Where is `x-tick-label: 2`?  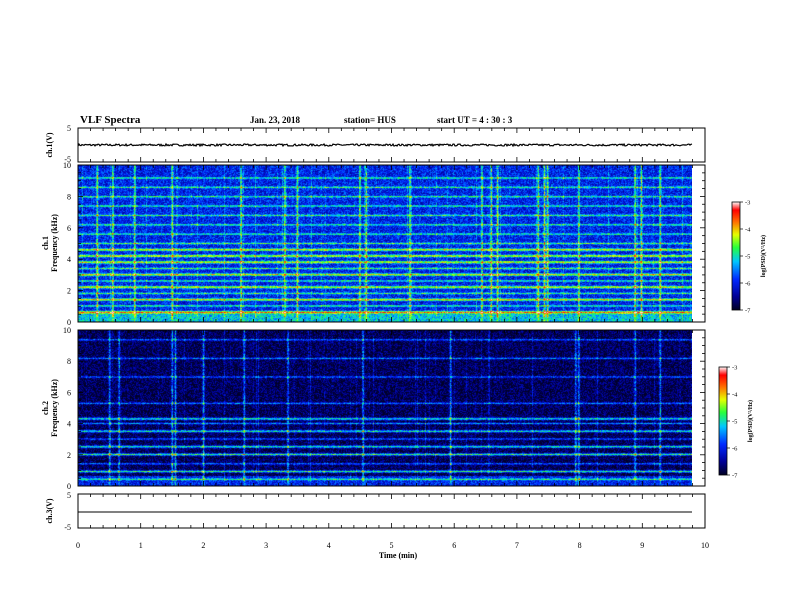 x-tick-label: 2 is located at coordinates (203, 545).